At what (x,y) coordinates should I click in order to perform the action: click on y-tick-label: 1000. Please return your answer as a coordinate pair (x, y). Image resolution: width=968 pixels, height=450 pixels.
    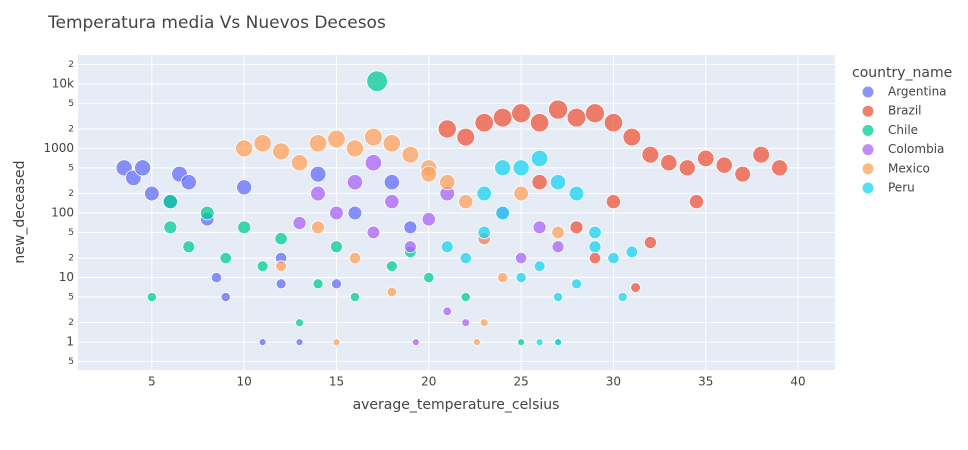
    Looking at the image, I should click on (58, 148).